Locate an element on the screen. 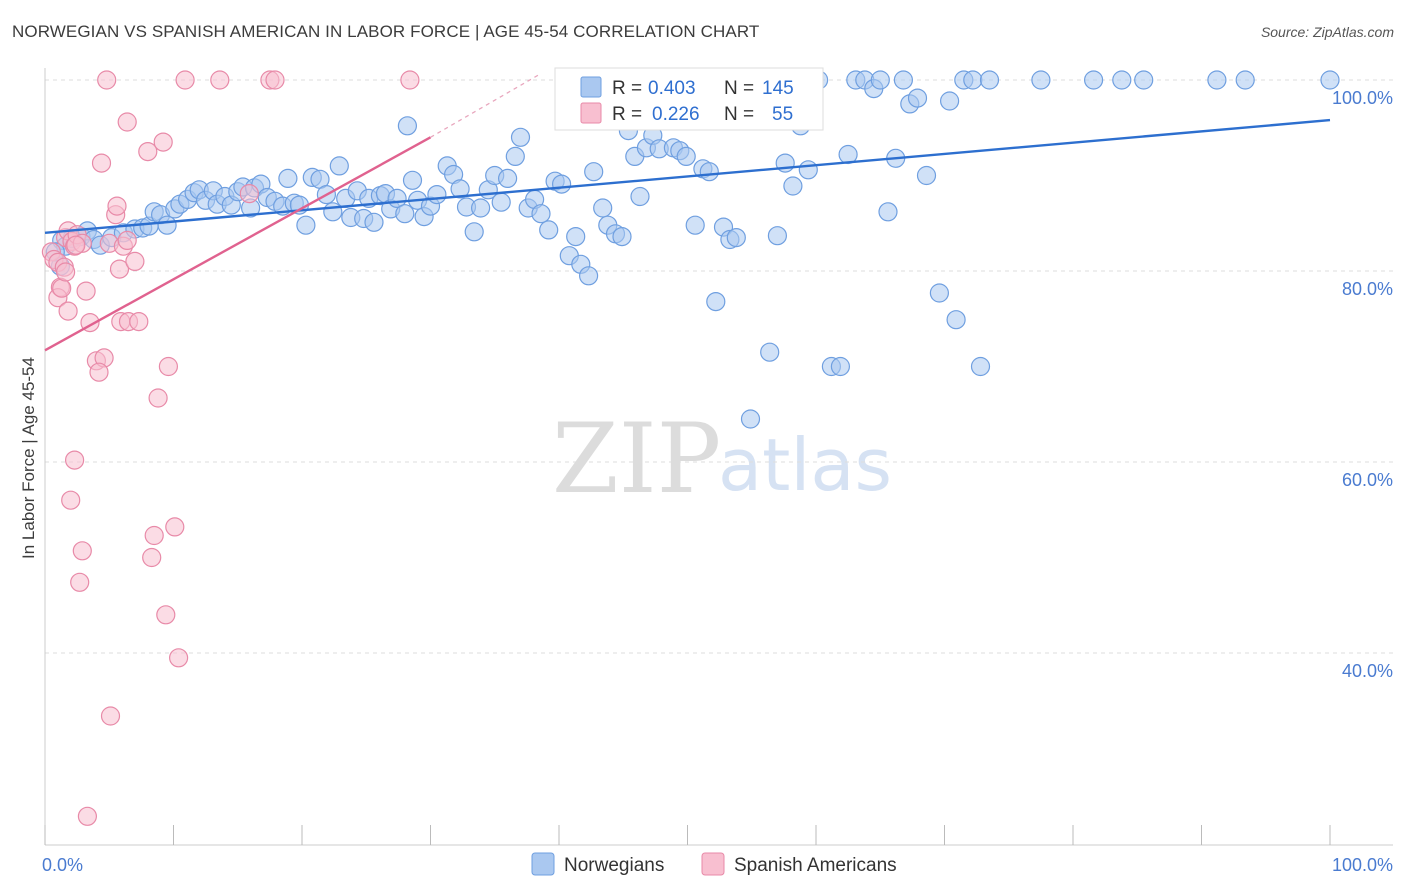 The height and width of the screenshot is (892, 1406). legend-n-value-spanish-americans: 55 is located at coordinates (782, 114).